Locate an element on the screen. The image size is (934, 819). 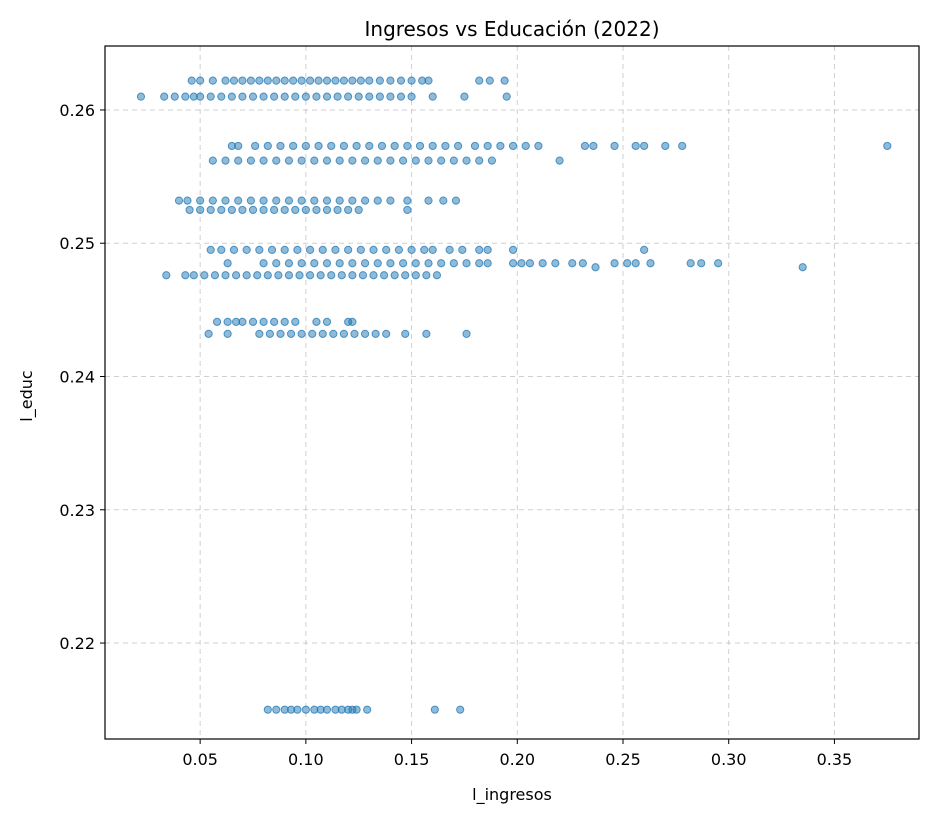
x-tick-label: 0.30 is located at coordinates (729, 759).